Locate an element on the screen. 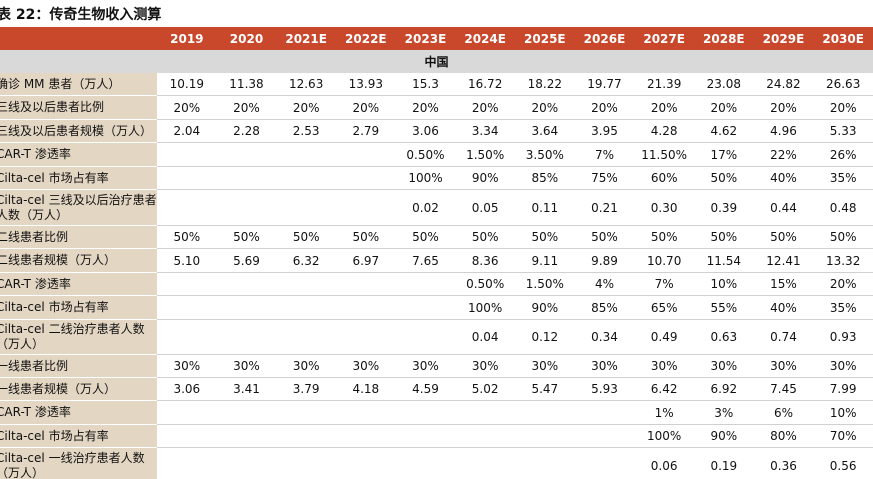 The width and height of the screenshot is (873, 479). cell: 16.72 is located at coordinates (485, 84).